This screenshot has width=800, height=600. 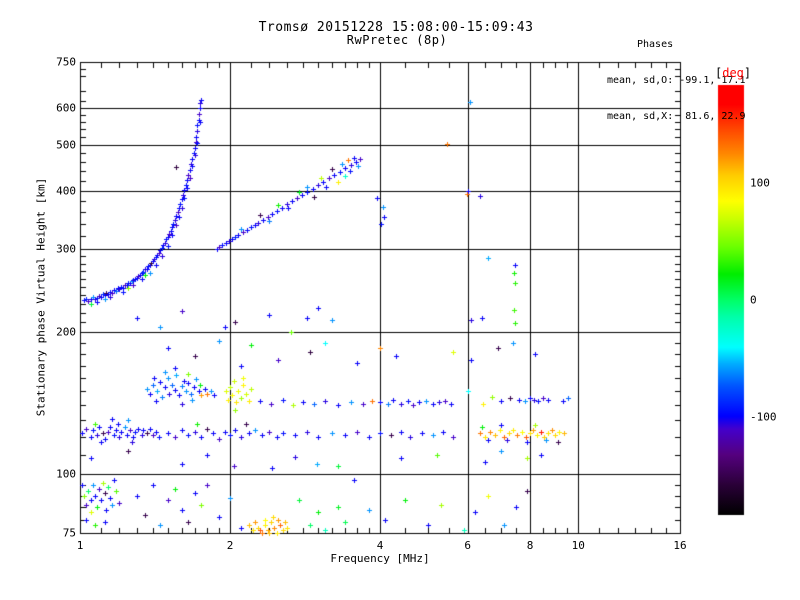 I want to click on stats-heading: Phases, so click(x=655, y=44).